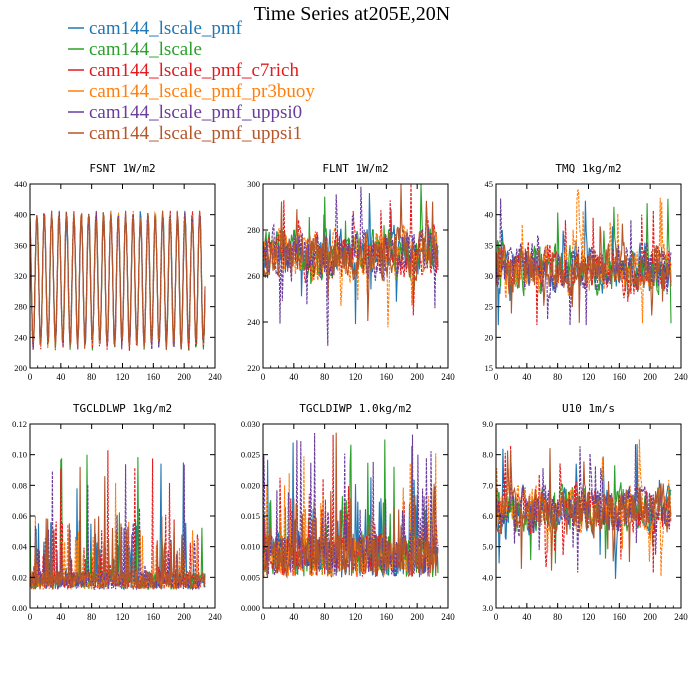  What do you see at coordinates (19, 455) in the screenshot?
I see `y-tick-label: 0.10` at bounding box center [19, 455].